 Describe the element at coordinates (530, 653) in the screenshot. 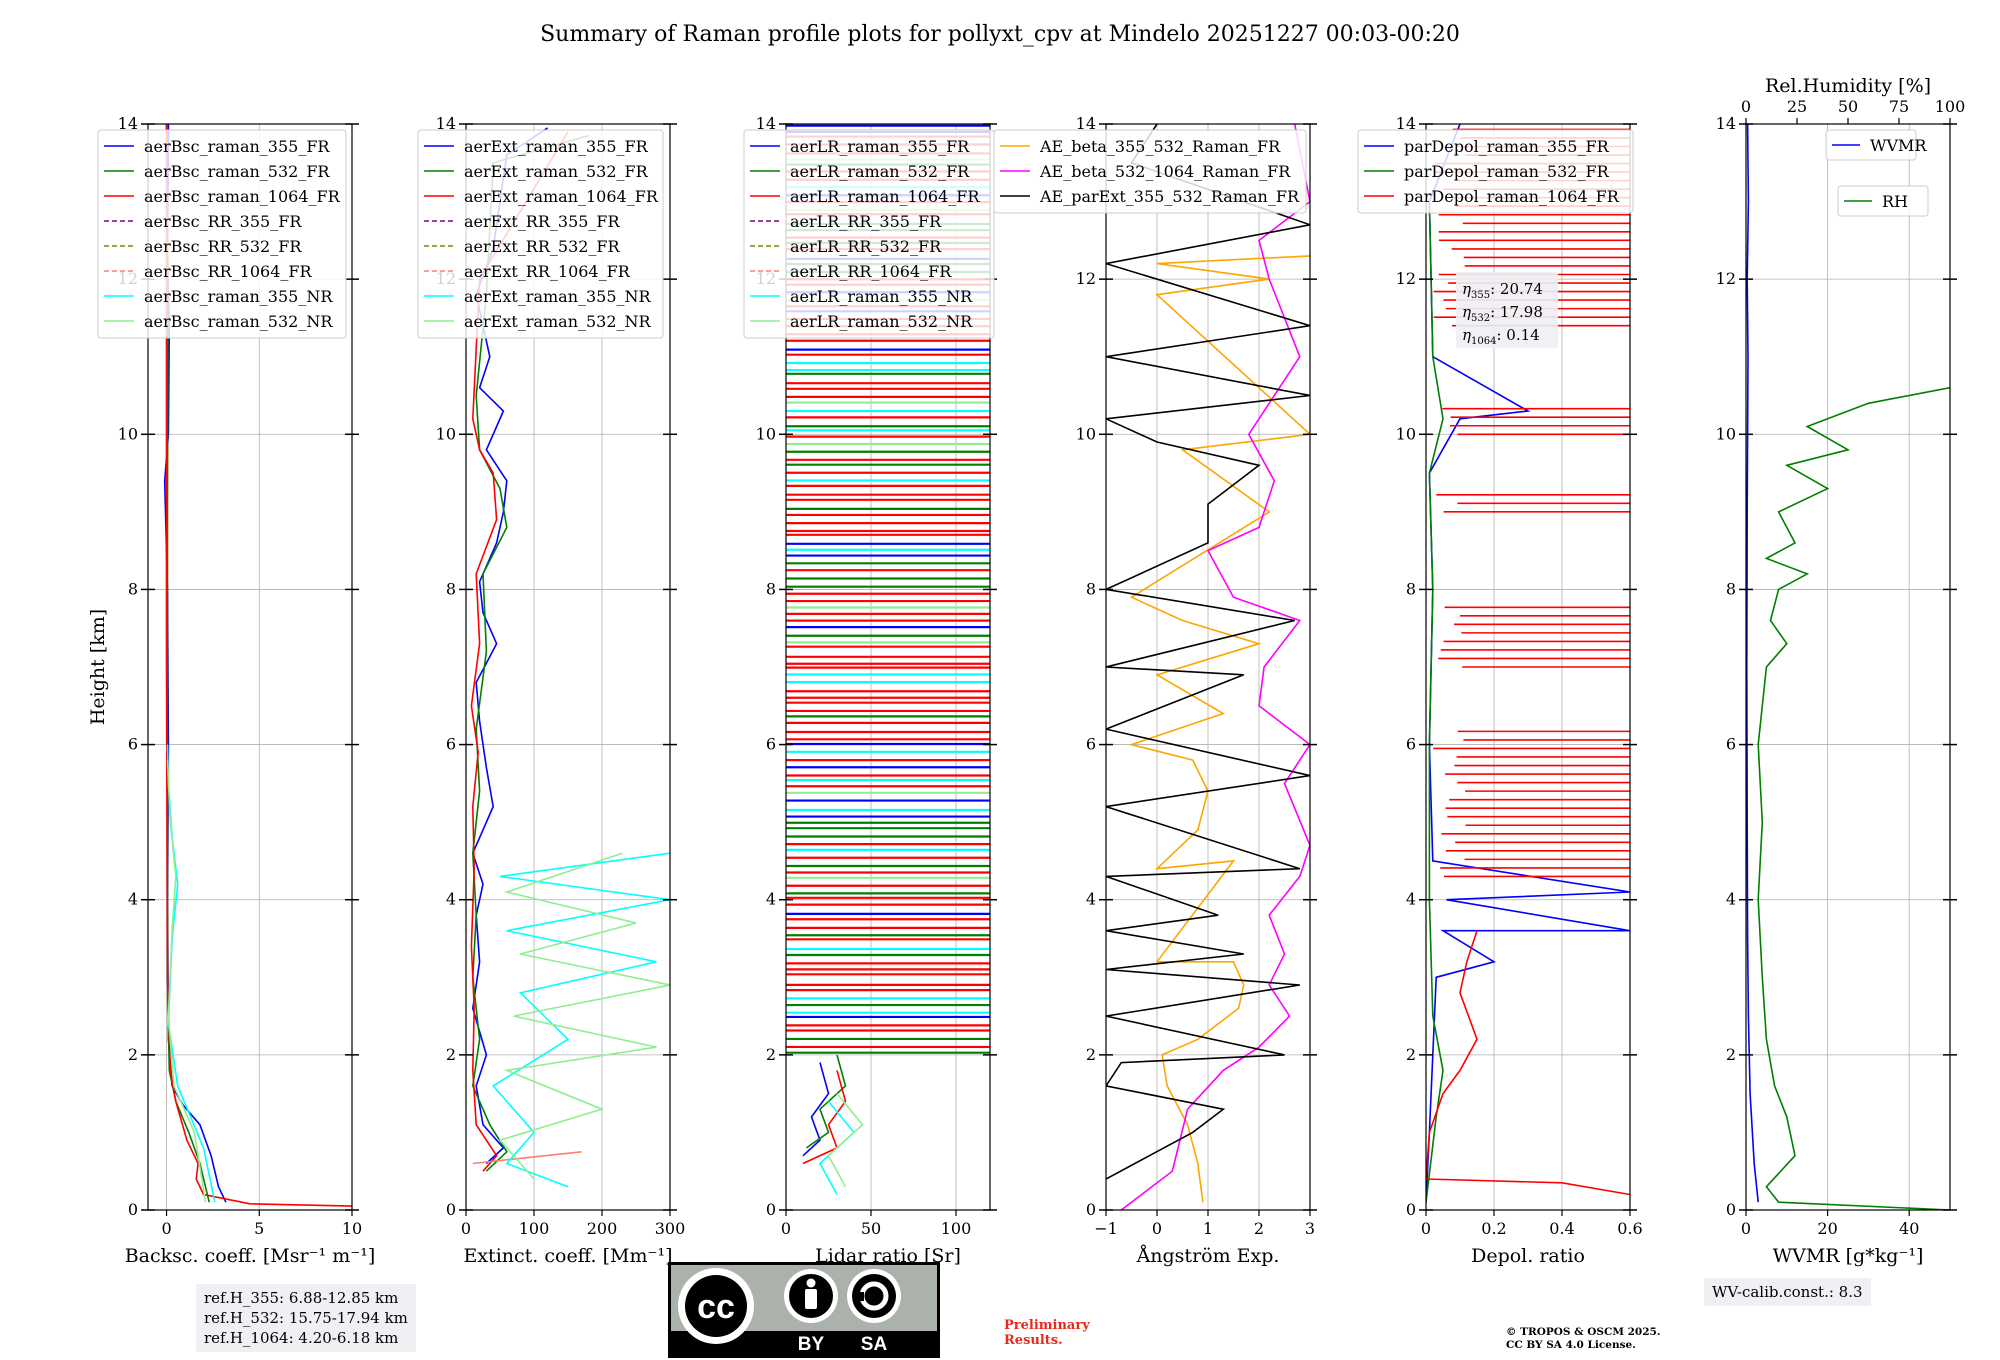

I see `series-line-aerExt_raman_532_FR` at that location.